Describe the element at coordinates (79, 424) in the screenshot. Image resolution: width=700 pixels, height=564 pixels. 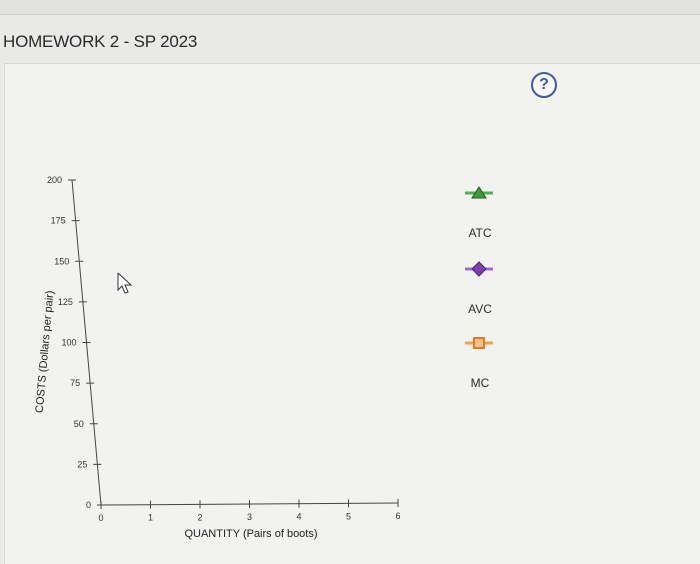
I see `y-tick-label: 50` at that location.